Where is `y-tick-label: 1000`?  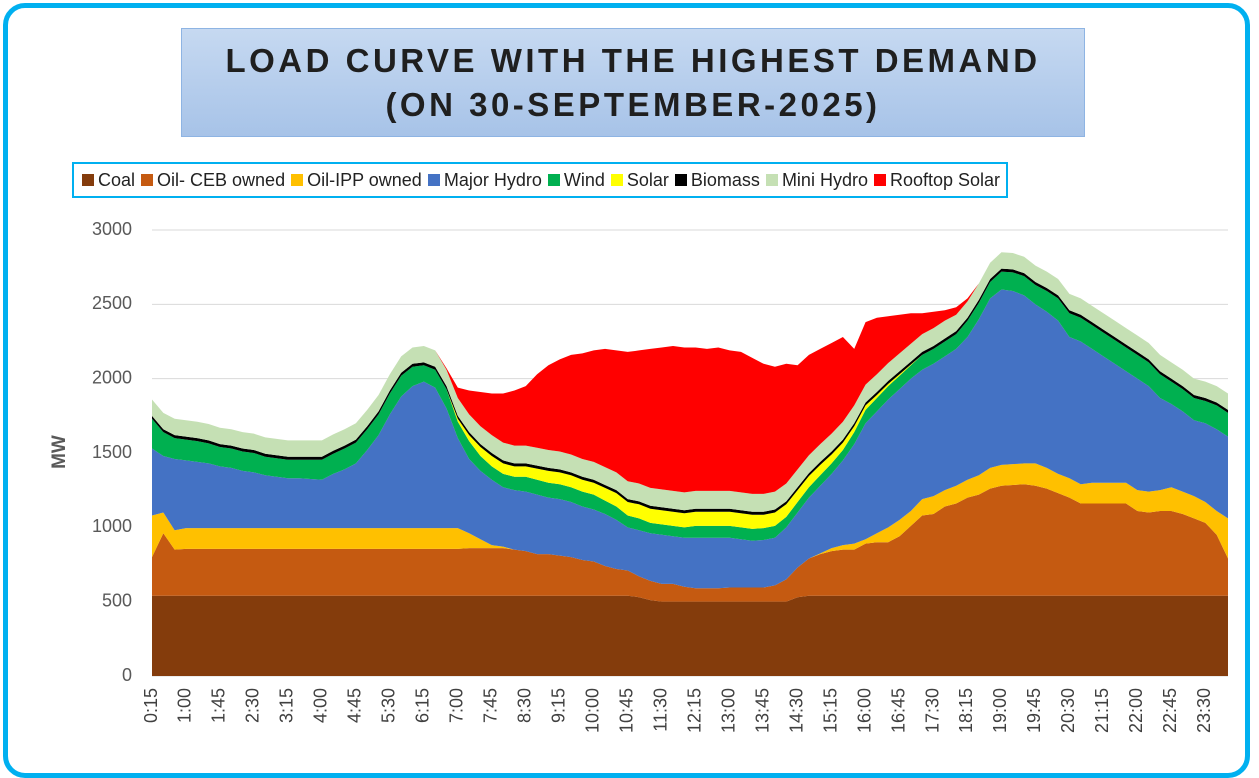 y-tick-label: 1000 is located at coordinates (112, 526).